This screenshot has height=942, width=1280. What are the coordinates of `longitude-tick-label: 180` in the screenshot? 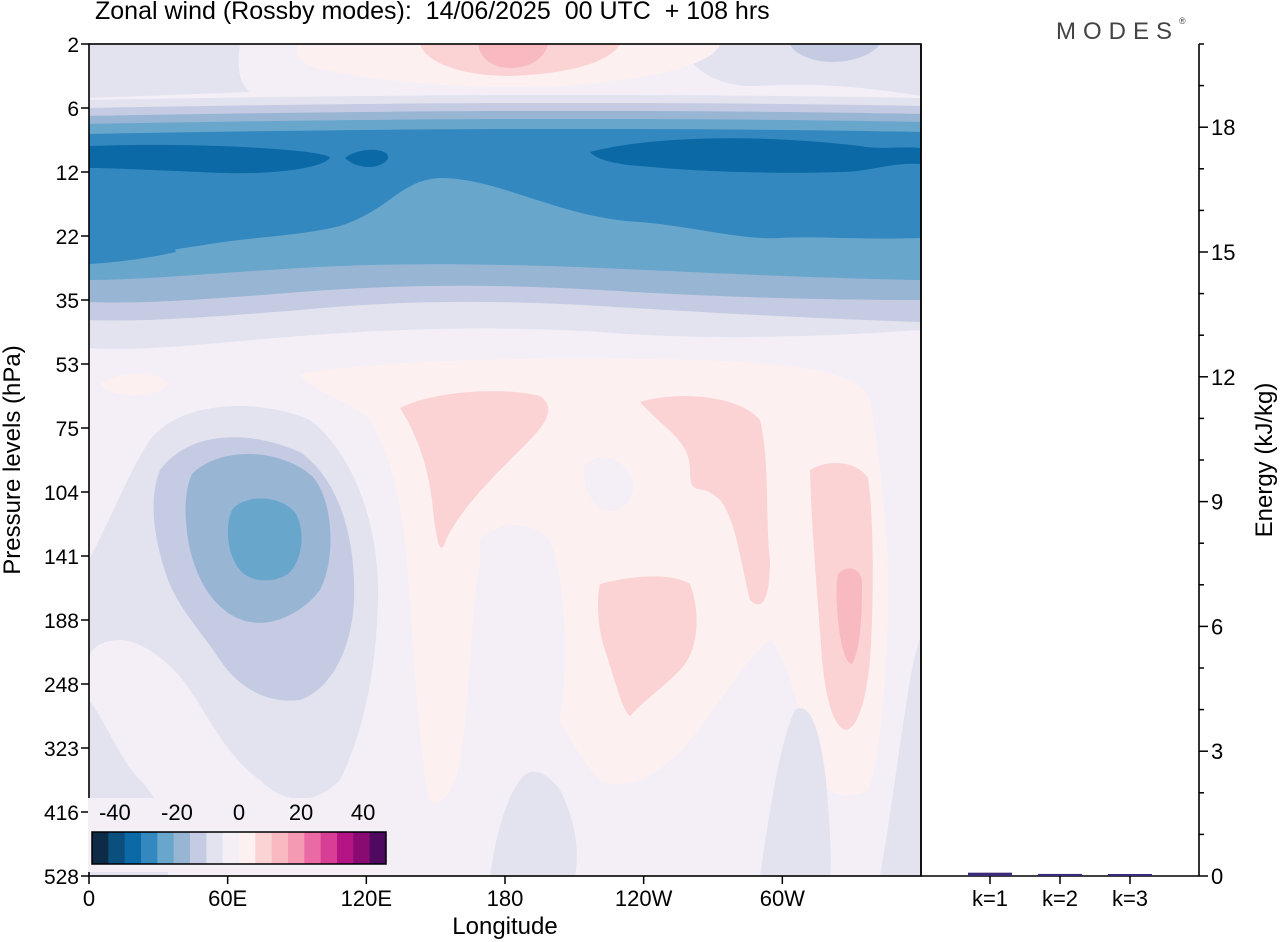 It's located at (505, 898).